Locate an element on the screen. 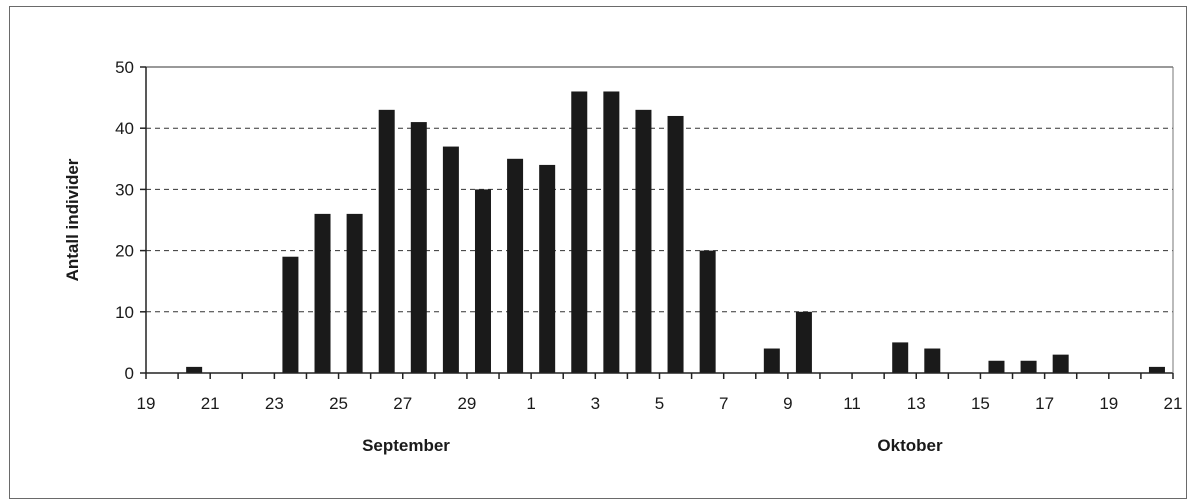  x-tick-labels: 19 21 23 25 27 29 1 3 5 7 9 11 13 15 17 19 21 is located at coordinates (660, 403).